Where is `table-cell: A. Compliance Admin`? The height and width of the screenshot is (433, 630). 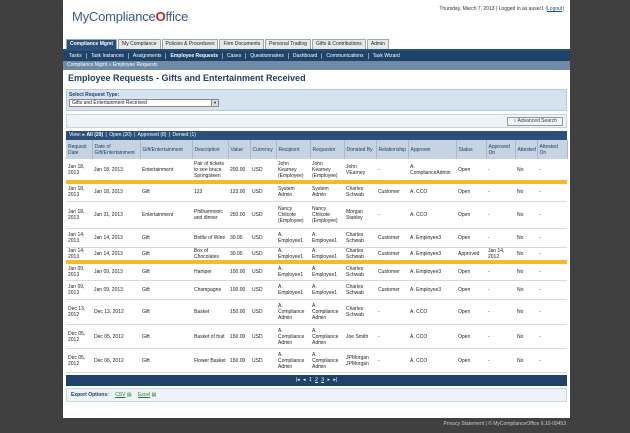
table-cell: A. Compliance Admin is located at coordinates (293, 360).